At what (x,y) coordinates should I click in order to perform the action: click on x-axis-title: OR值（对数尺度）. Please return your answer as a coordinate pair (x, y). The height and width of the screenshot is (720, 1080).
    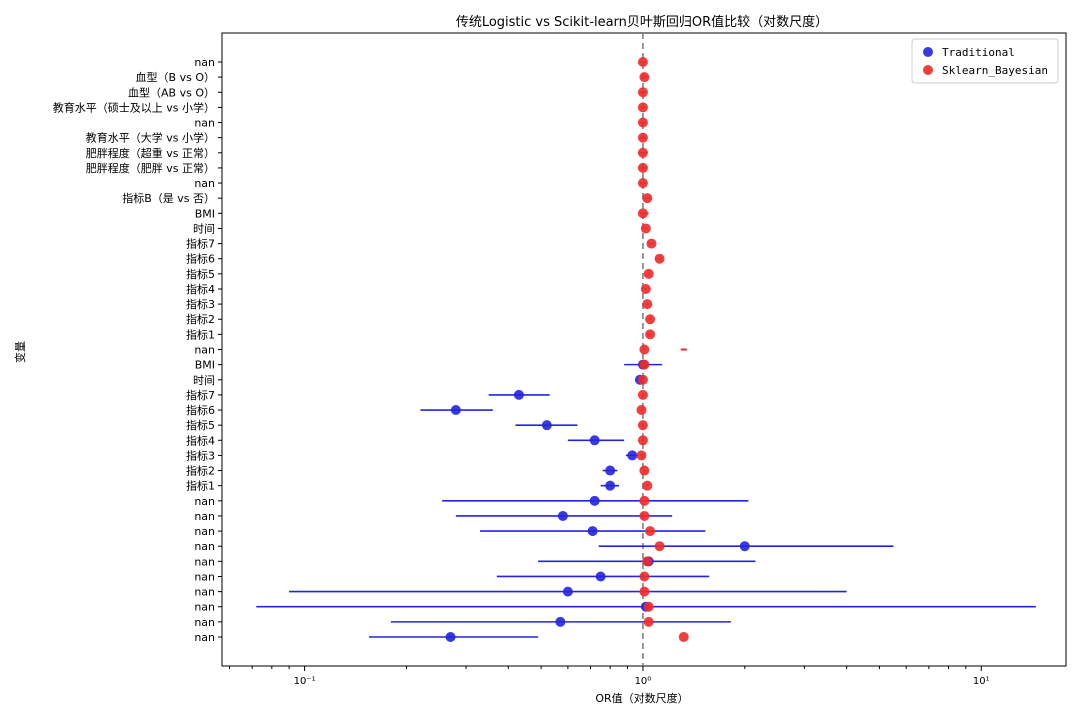
    Looking at the image, I should click on (641, 698).